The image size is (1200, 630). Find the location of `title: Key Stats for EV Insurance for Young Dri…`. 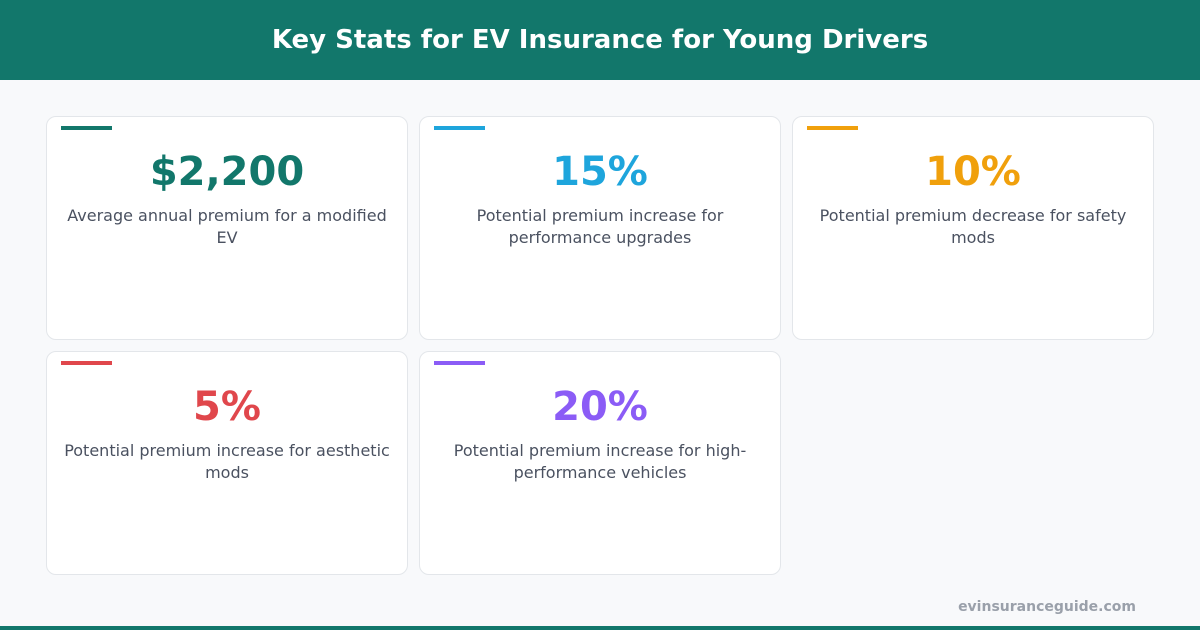

title: Key Stats for EV Insurance for Young Dri… is located at coordinates (600, 40).